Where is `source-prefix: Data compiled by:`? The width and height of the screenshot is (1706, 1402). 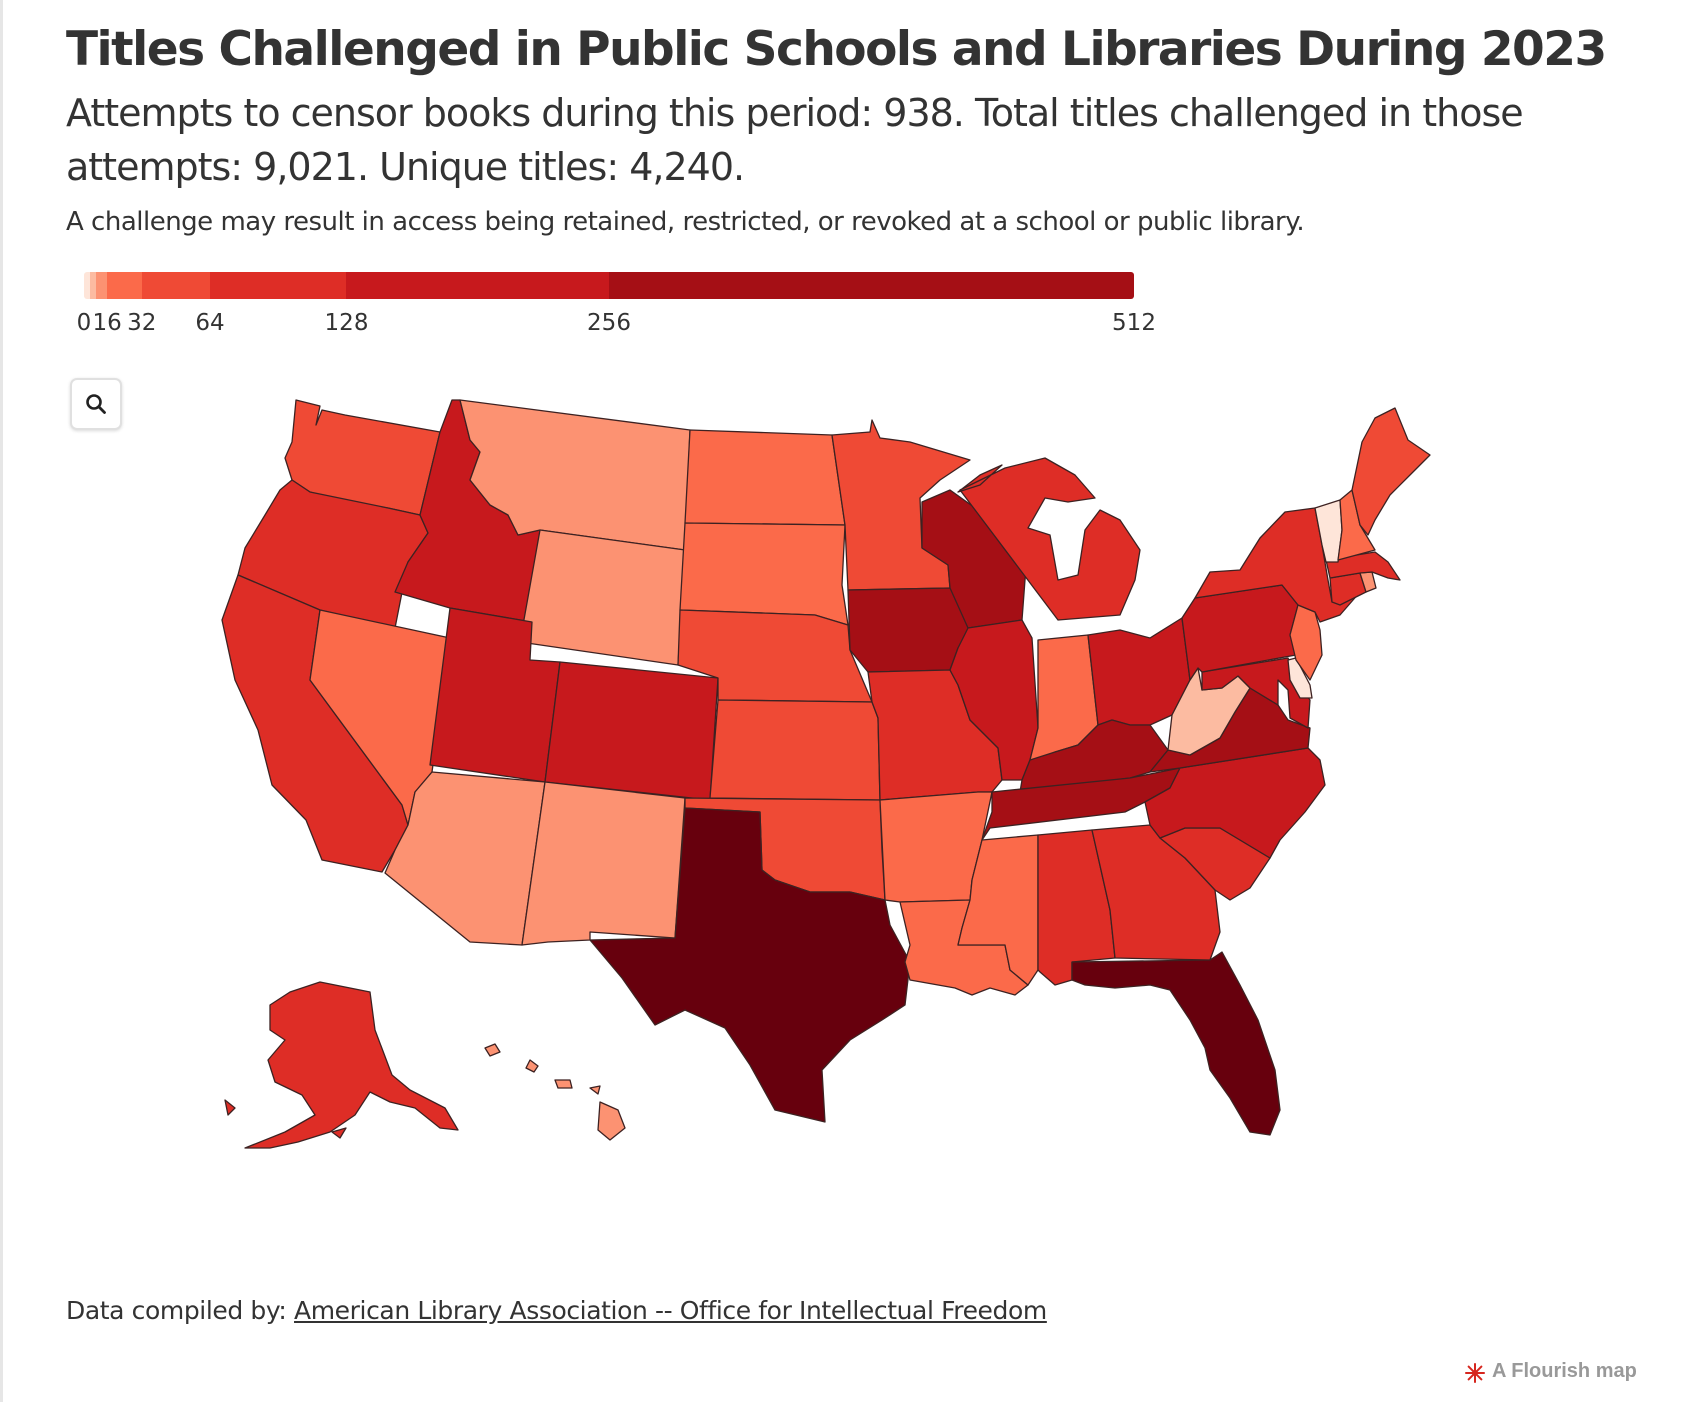
source-prefix: Data compiled by: is located at coordinates (180, 1310).